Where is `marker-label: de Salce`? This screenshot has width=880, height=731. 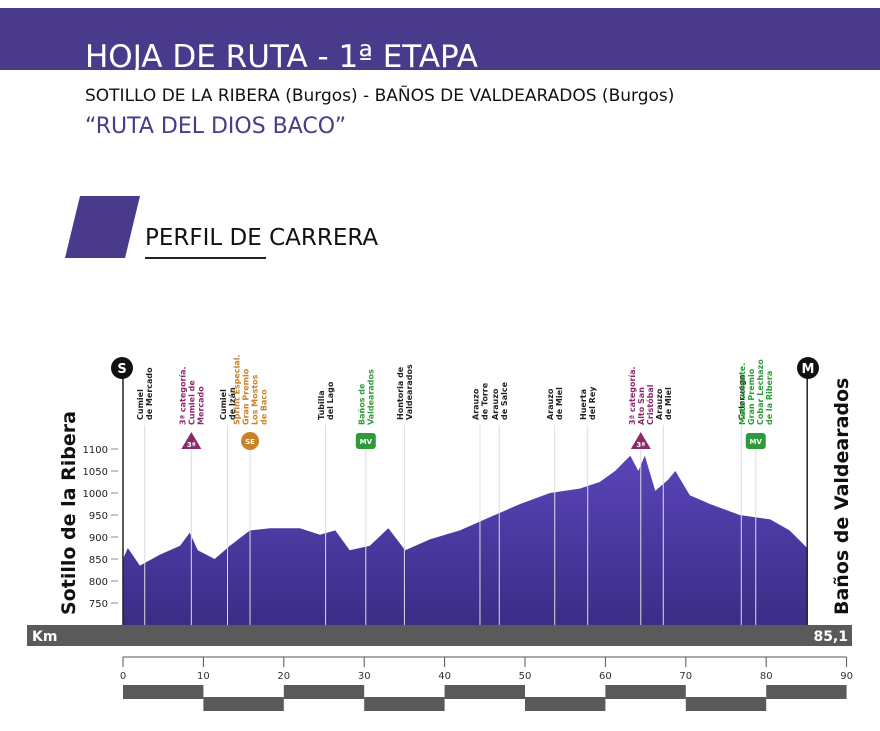
marker-label: de Salce is located at coordinates (504, 400).